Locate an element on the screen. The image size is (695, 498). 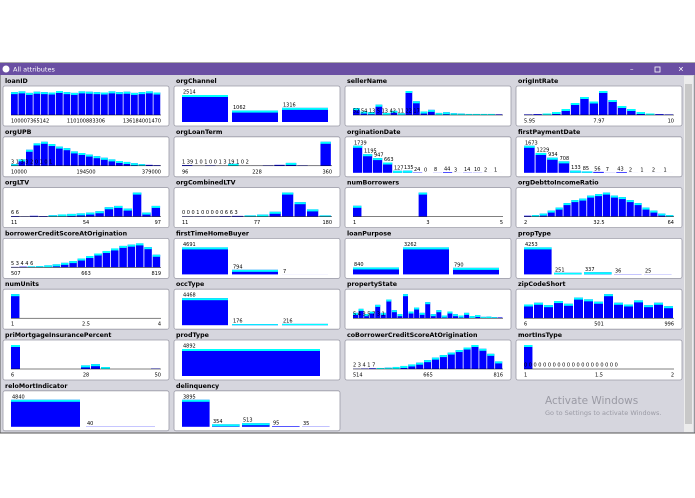
bar-label: 127 is located at coordinates (399, 168).